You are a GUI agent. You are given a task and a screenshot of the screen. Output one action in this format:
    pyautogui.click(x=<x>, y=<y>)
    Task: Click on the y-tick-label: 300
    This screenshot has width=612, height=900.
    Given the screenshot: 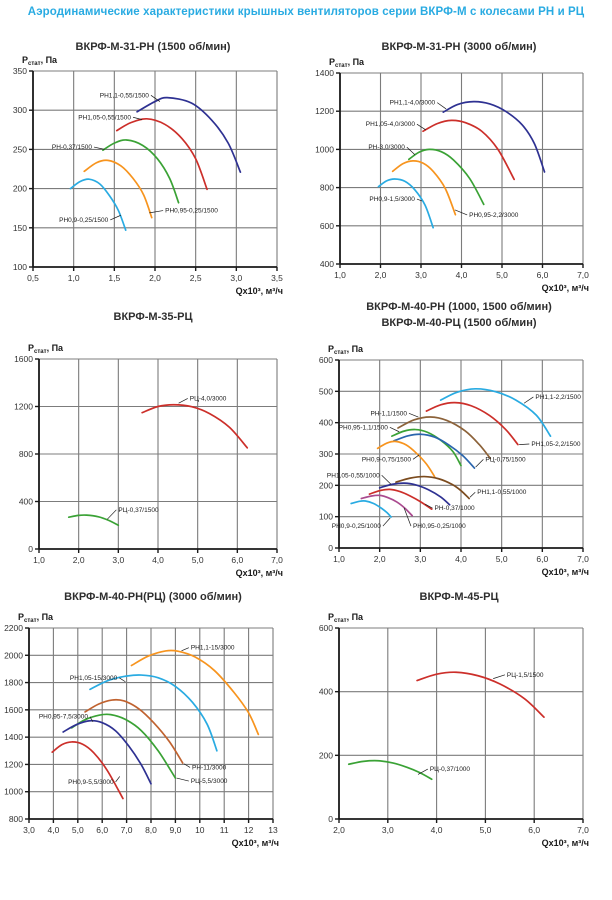 What is the action you would take?
    pyautogui.click(x=20, y=110)
    